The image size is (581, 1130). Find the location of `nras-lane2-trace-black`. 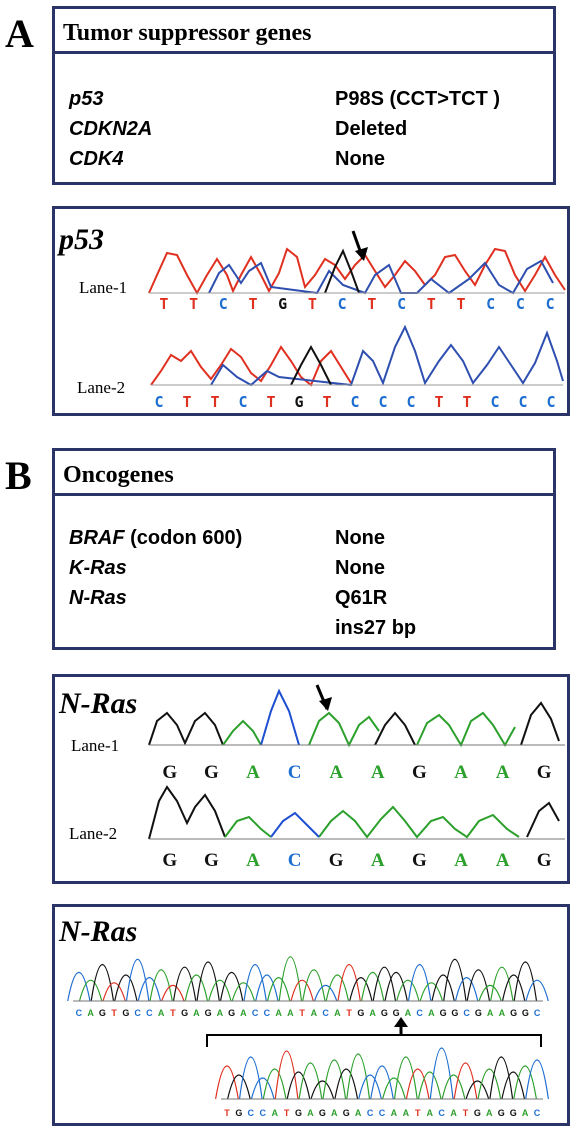

nras-lane2-trace-black is located at coordinates (354, 812).